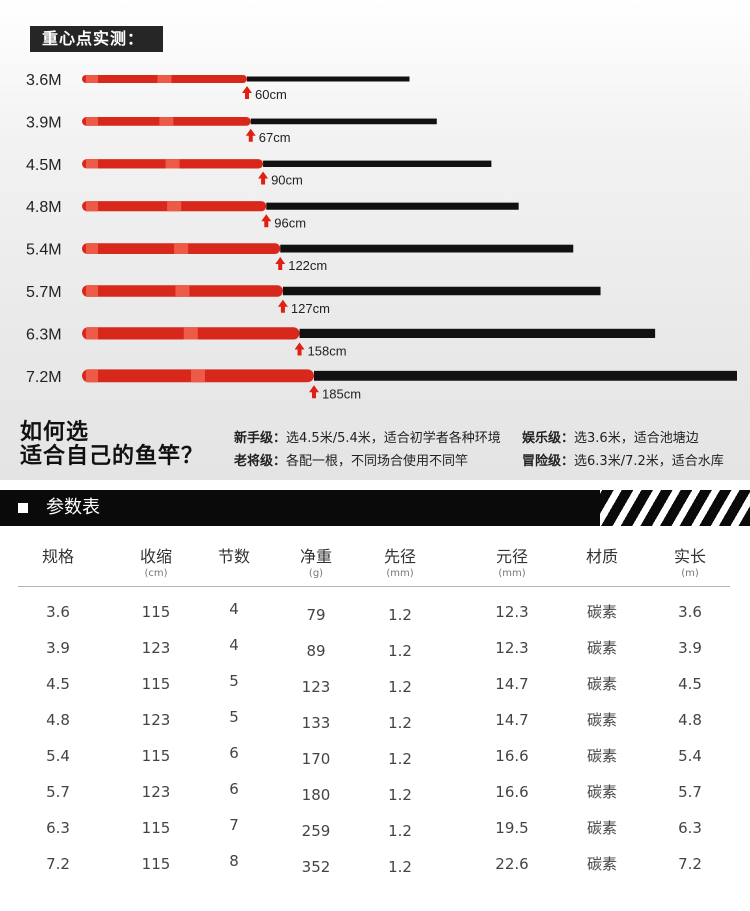 The height and width of the screenshot is (911, 750). What do you see at coordinates (690, 792) in the screenshot?
I see `table-cell: 5.7` at bounding box center [690, 792].